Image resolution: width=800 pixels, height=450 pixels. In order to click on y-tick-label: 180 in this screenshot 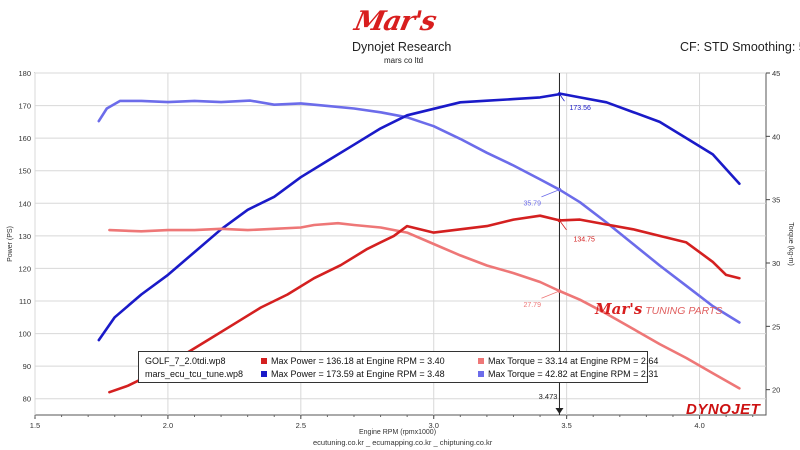, I will do `click(24, 73)`.